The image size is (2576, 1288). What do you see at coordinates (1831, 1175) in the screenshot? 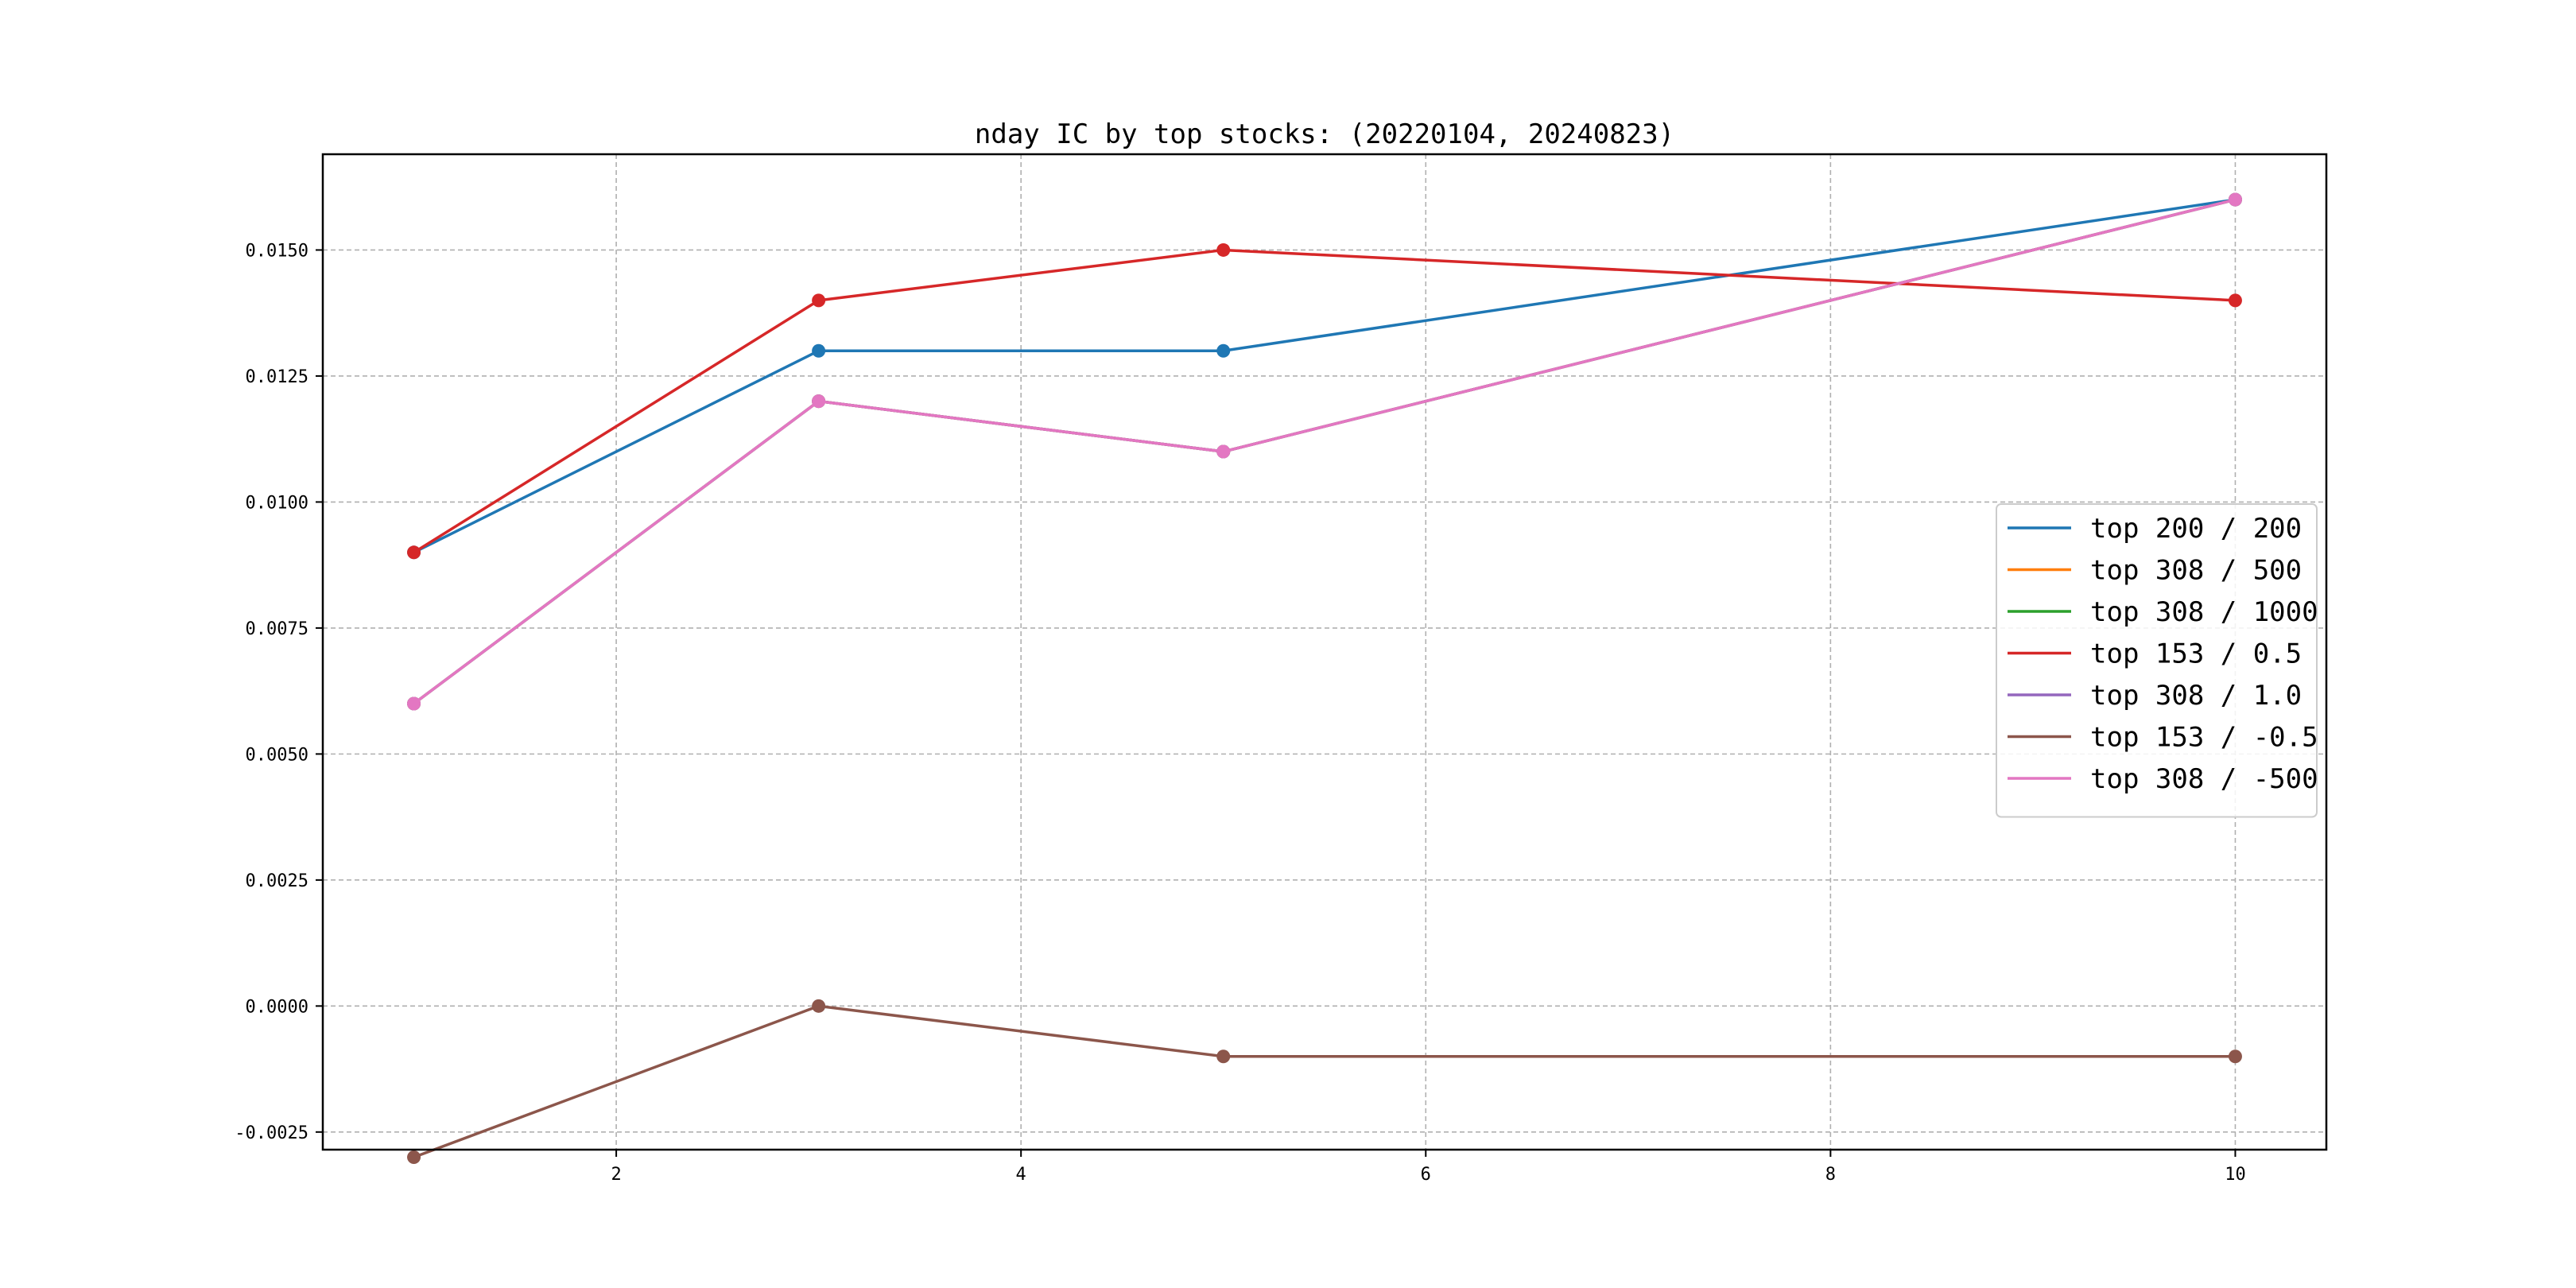
I see `x-tick-label: 8` at bounding box center [1831, 1175].